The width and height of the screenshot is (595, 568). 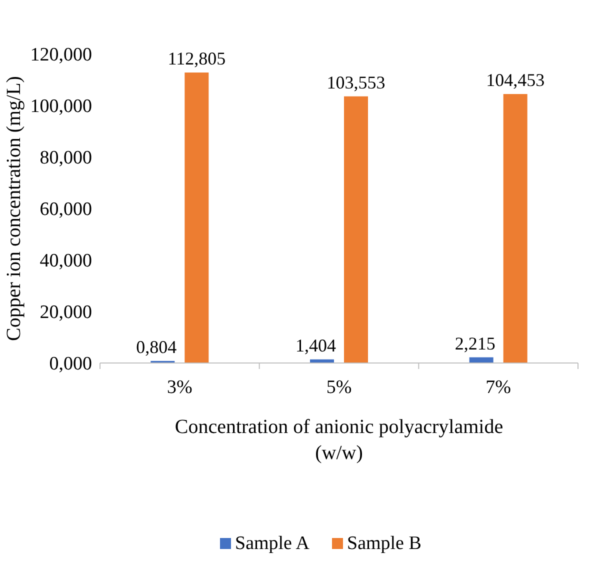 I want to click on y-tick-label: 40,000, so click(x=66, y=261).